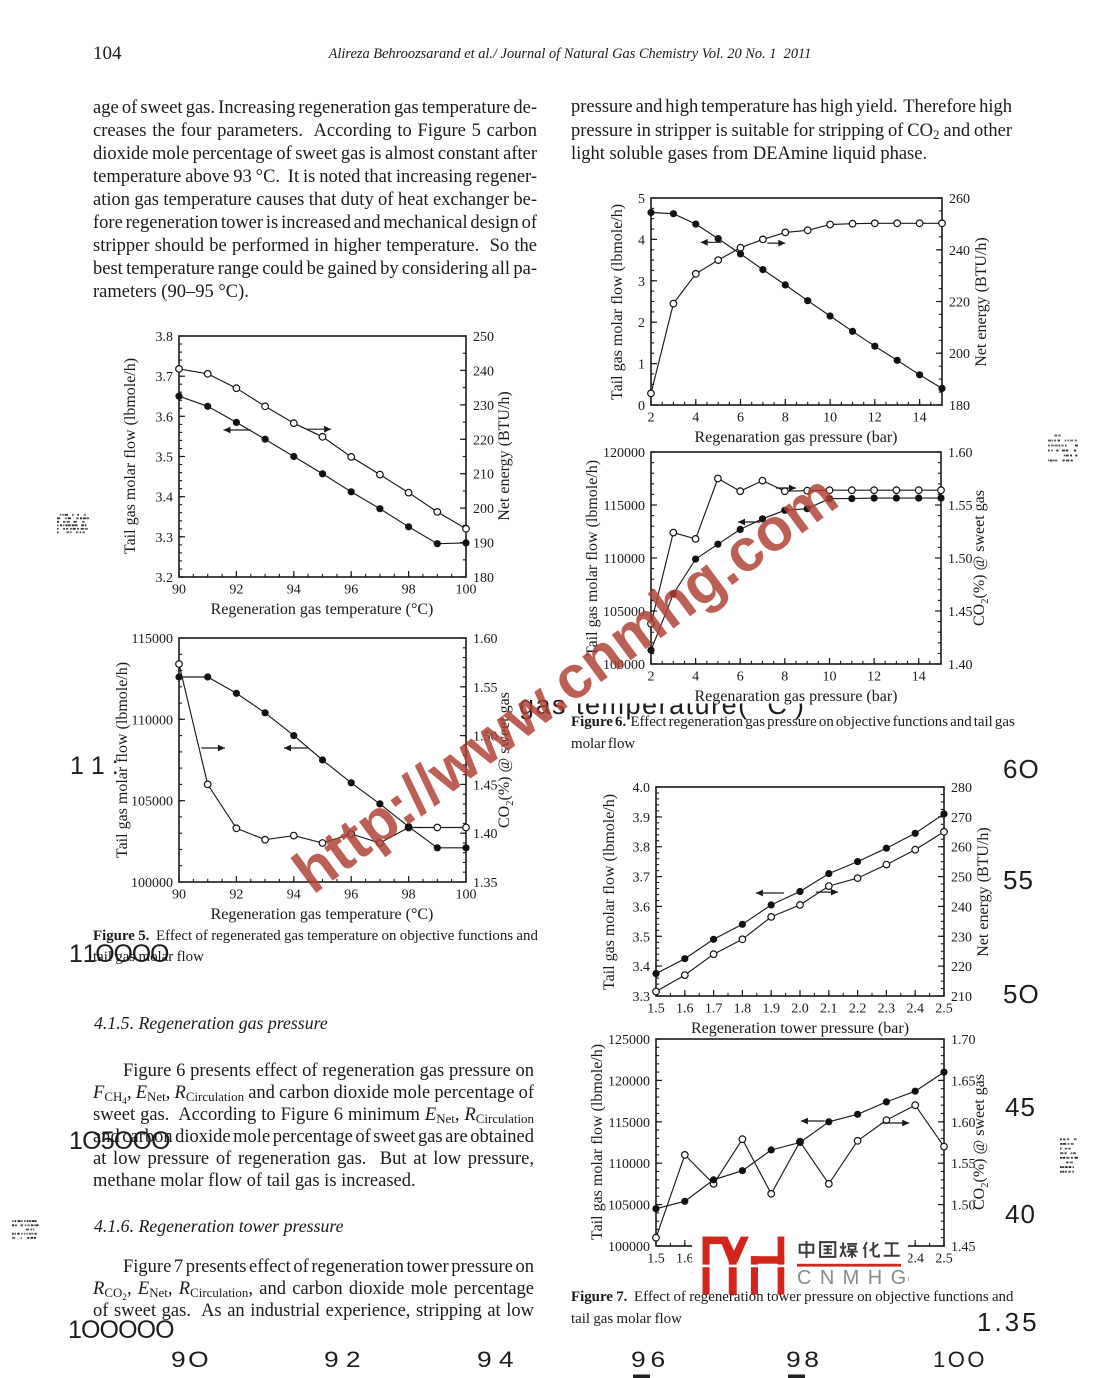 This screenshot has width=1102, height=1378. What do you see at coordinates (961, 818) in the screenshot?
I see `svg-text: 270` at bounding box center [961, 818].